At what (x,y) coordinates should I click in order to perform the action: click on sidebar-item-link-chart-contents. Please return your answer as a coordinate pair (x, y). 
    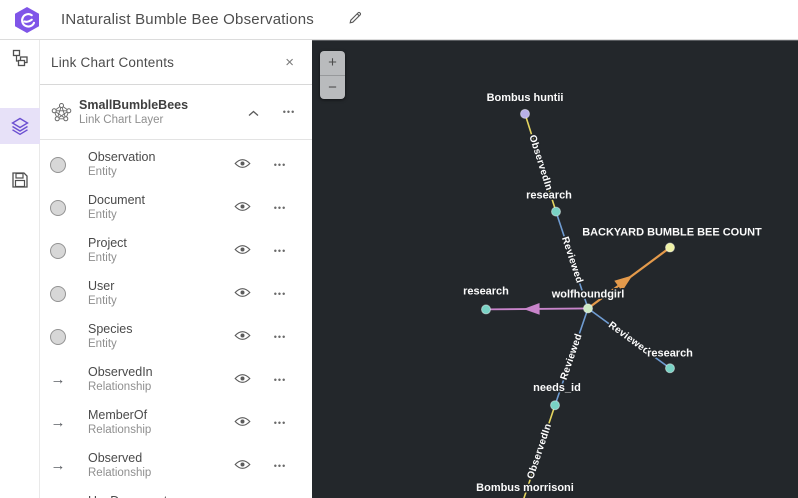
    Looking at the image, I should click on (20, 58).